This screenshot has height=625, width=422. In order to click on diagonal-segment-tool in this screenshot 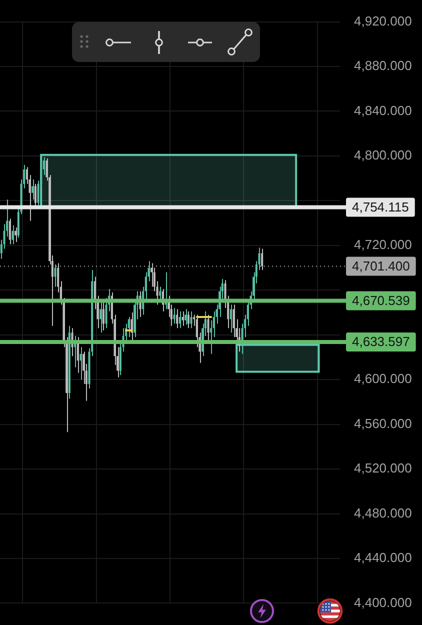, I will do `click(240, 42)`.